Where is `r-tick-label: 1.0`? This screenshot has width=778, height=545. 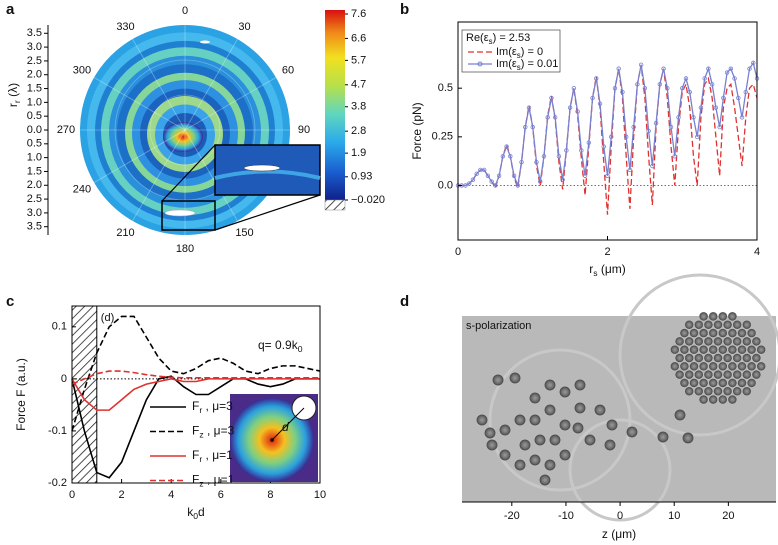
r-tick-label: 1.0 is located at coordinates (34, 102).